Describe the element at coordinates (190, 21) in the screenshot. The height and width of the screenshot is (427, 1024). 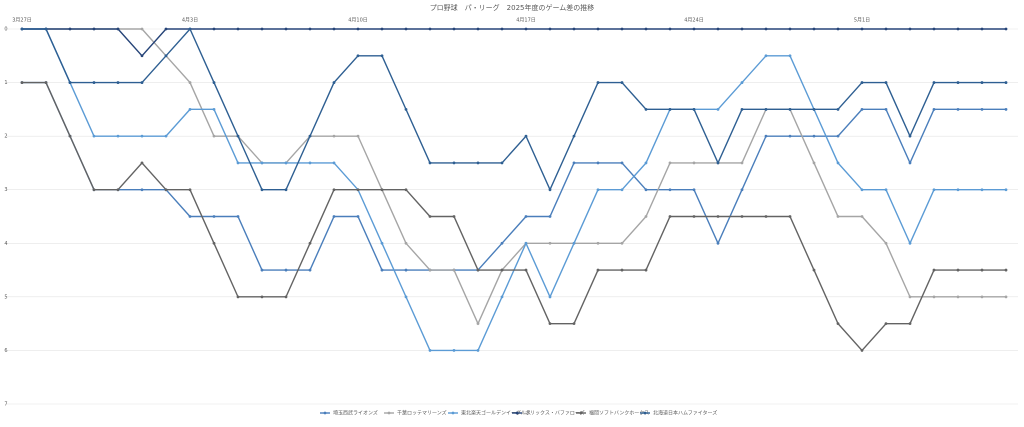
I see `x-tick-label: 4月3日` at that location.